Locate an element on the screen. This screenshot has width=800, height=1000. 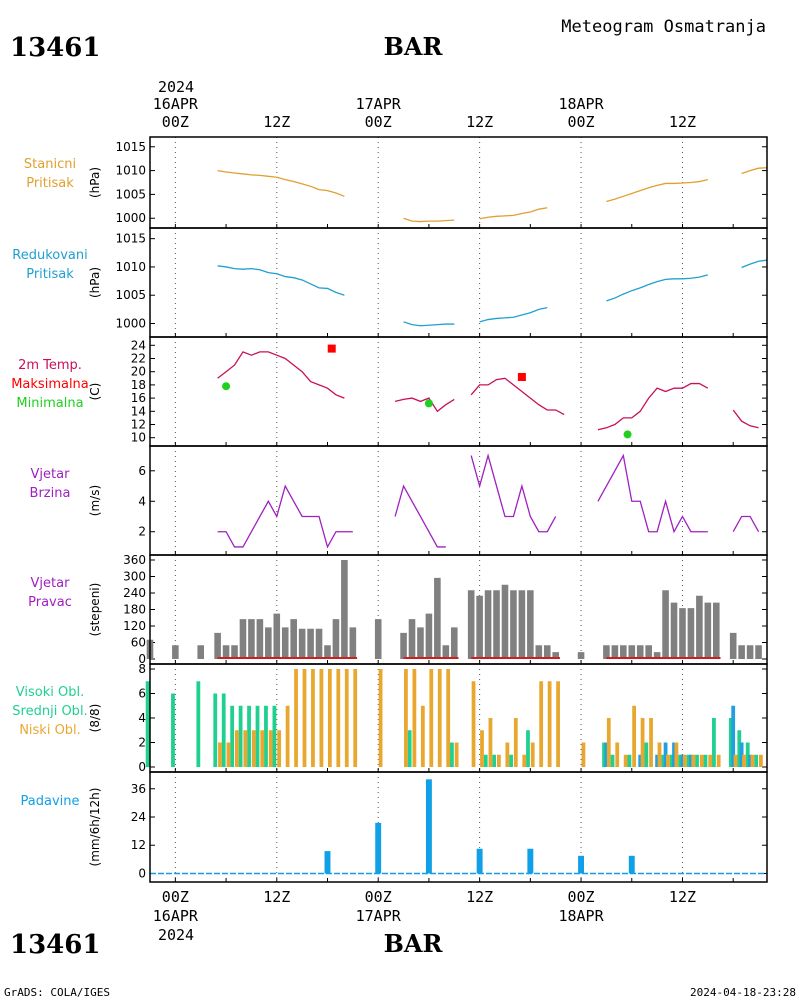
footer-credit: GrADS: COLA/IGES is located at coordinates (57, 992).